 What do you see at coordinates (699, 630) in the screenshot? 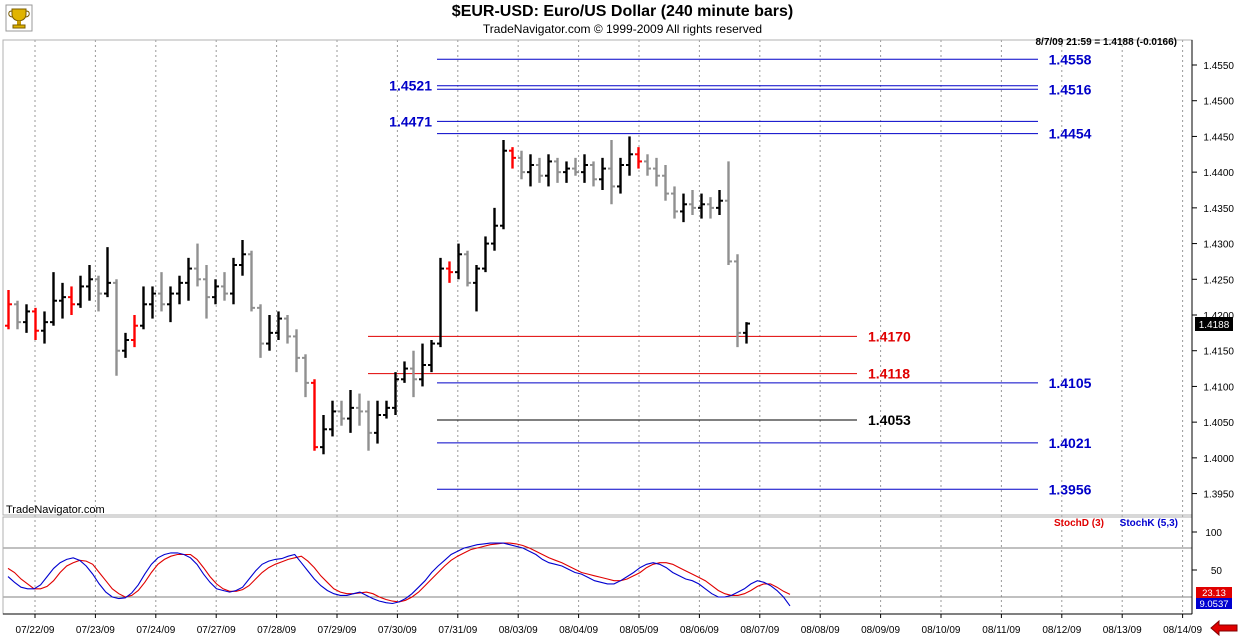
I see `x-tick-label: 08/06/09` at bounding box center [699, 630].